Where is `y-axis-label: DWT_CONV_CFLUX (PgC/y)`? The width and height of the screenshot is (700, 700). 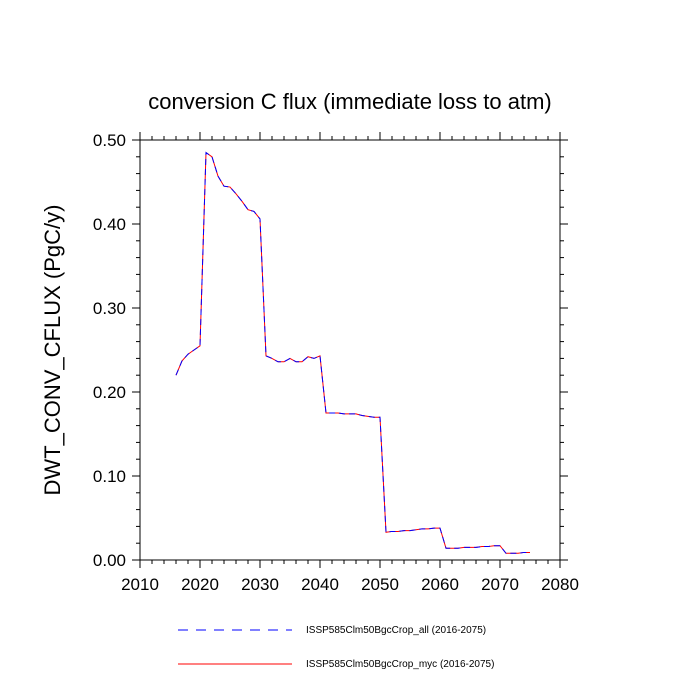 y-axis-label: DWT_CONV_CFLUX (PgC/y) is located at coordinates (52, 350).